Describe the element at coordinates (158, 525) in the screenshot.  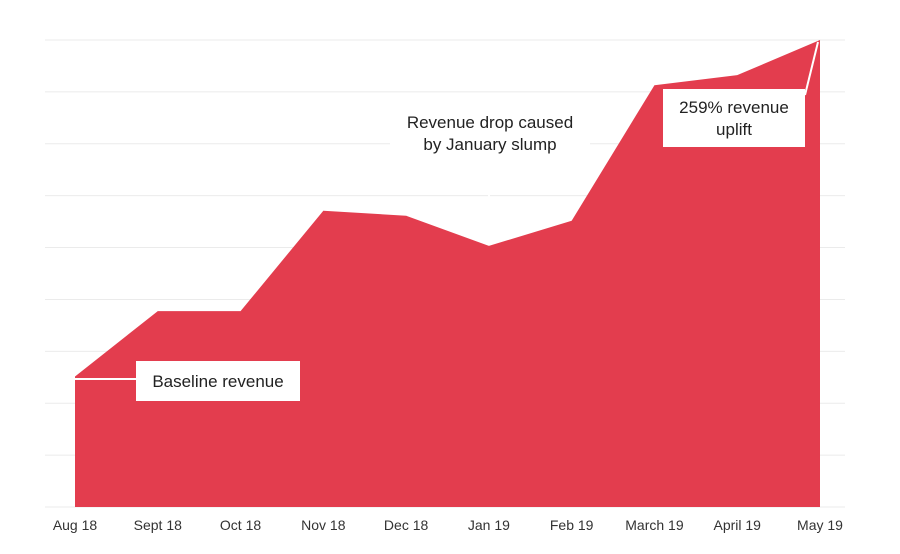
I see `x-tick-label: Sept 18` at that location.